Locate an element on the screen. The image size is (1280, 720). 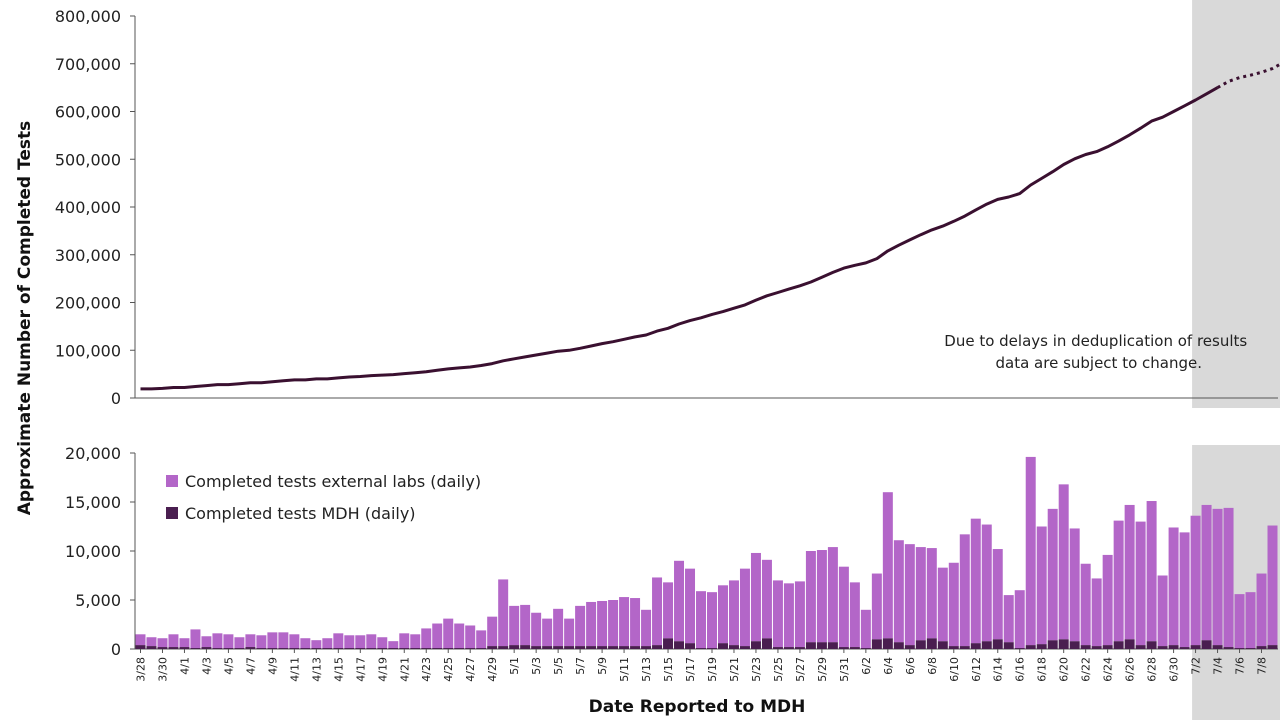
y-axis-title: Approximate Number of Completed Tests is located at coordinates (25, 318).